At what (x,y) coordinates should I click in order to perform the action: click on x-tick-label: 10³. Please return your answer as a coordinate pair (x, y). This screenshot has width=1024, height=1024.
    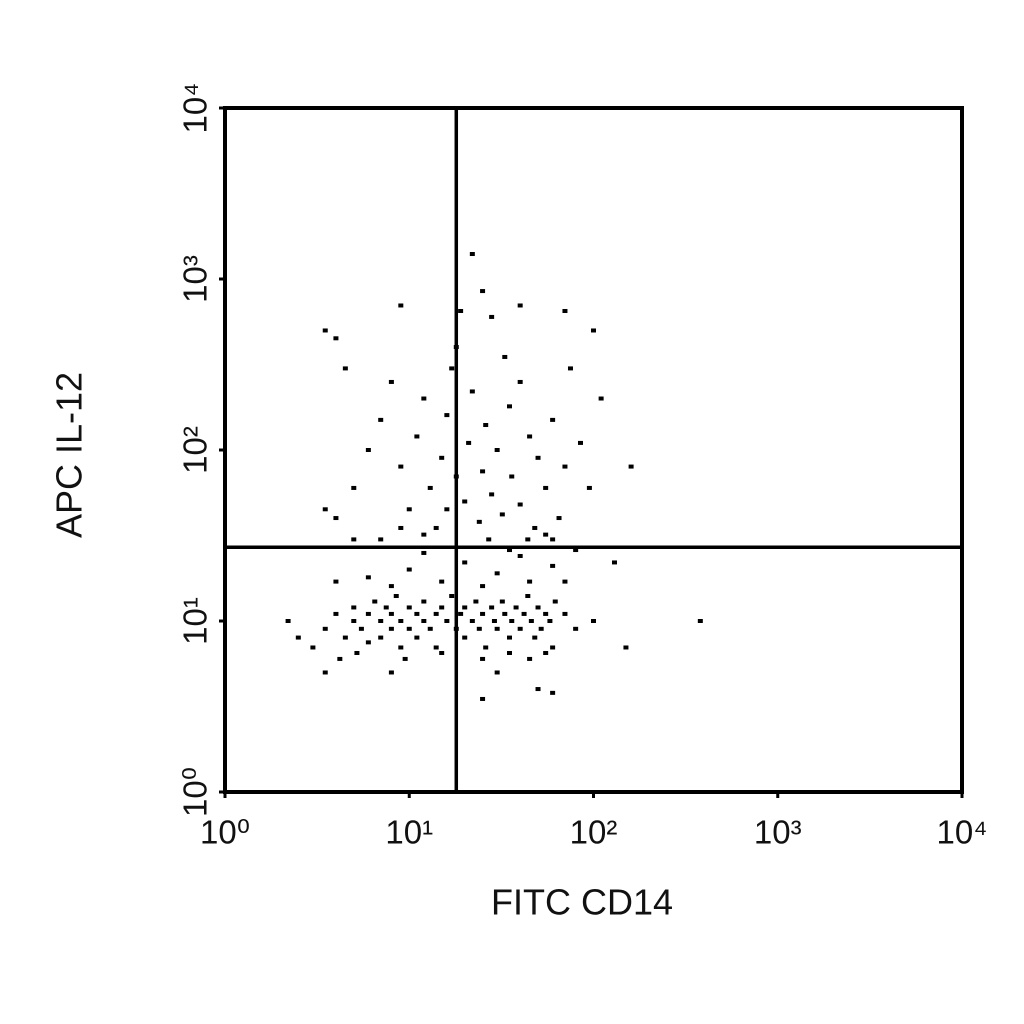
    Looking at the image, I should click on (778, 832).